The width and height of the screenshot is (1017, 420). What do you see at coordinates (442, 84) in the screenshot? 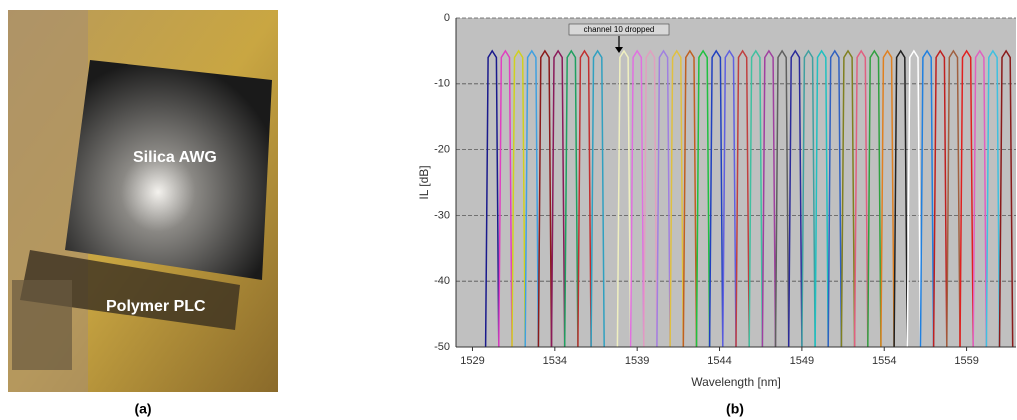
I see `y-tick-label: -10` at bounding box center [442, 84].